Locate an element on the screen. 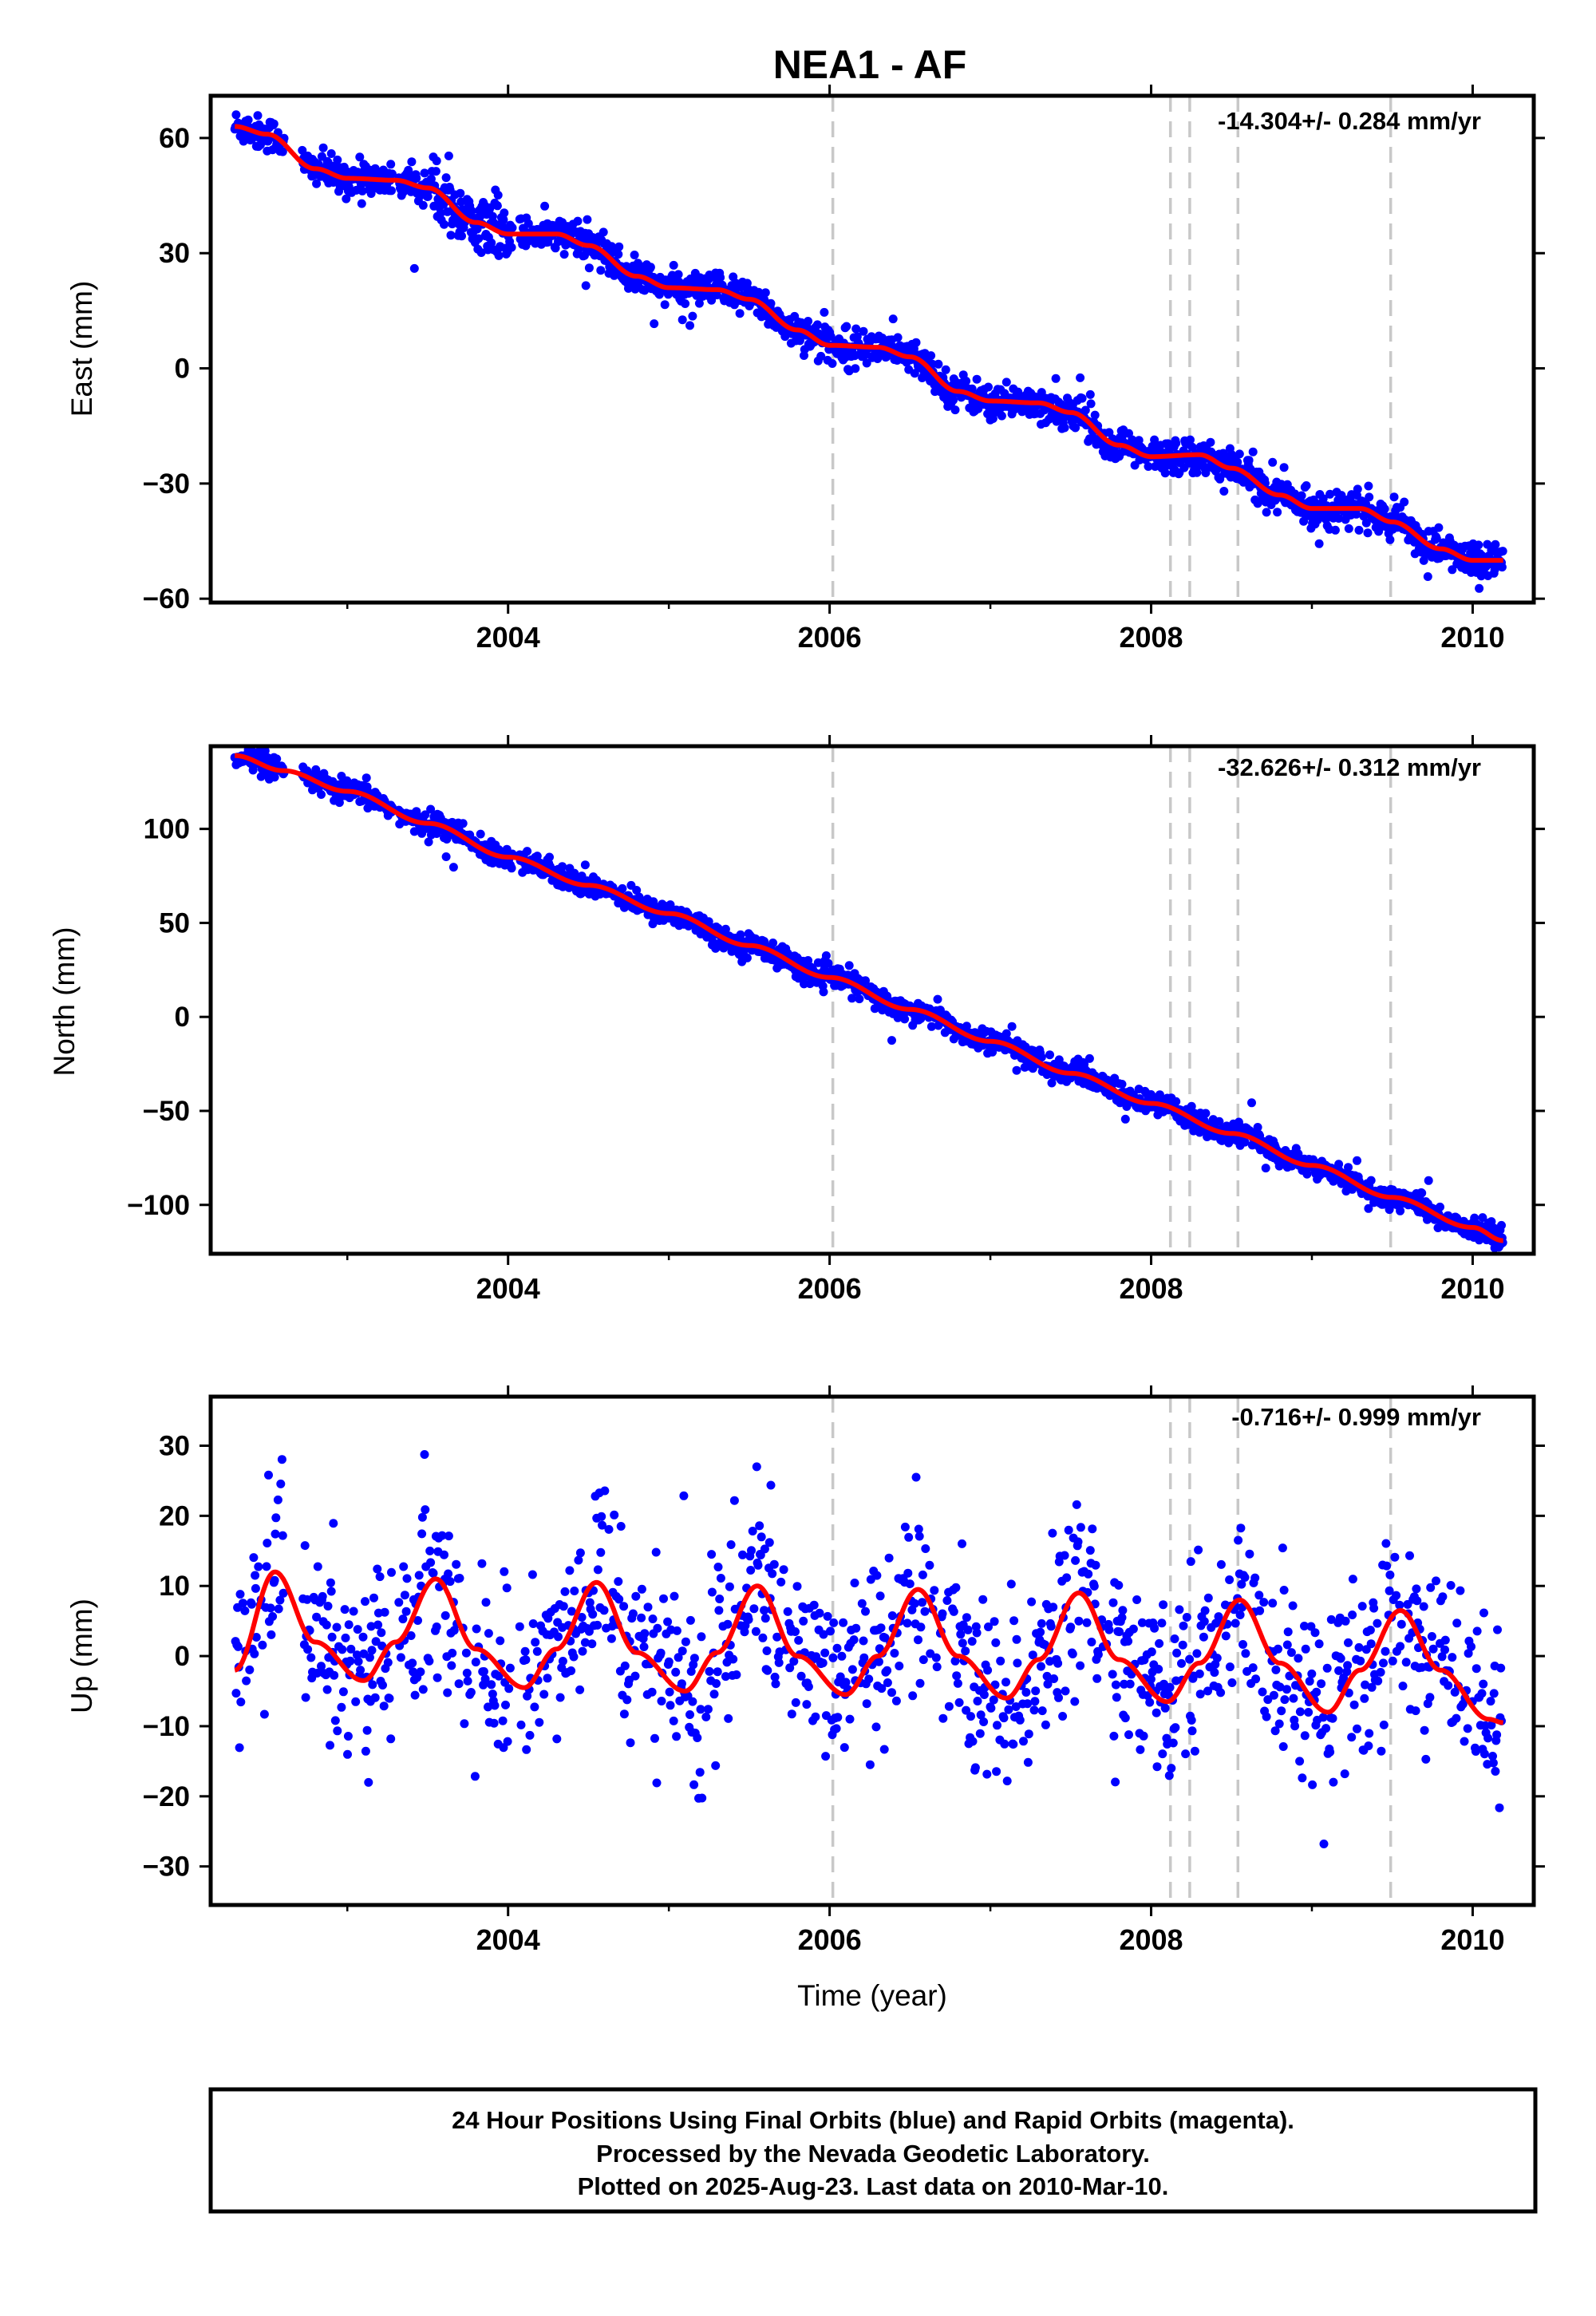 The height and width of the screenshot is (2316, 1596). up-axis-label: Up (mm) is located at coordinates (81, 1656).